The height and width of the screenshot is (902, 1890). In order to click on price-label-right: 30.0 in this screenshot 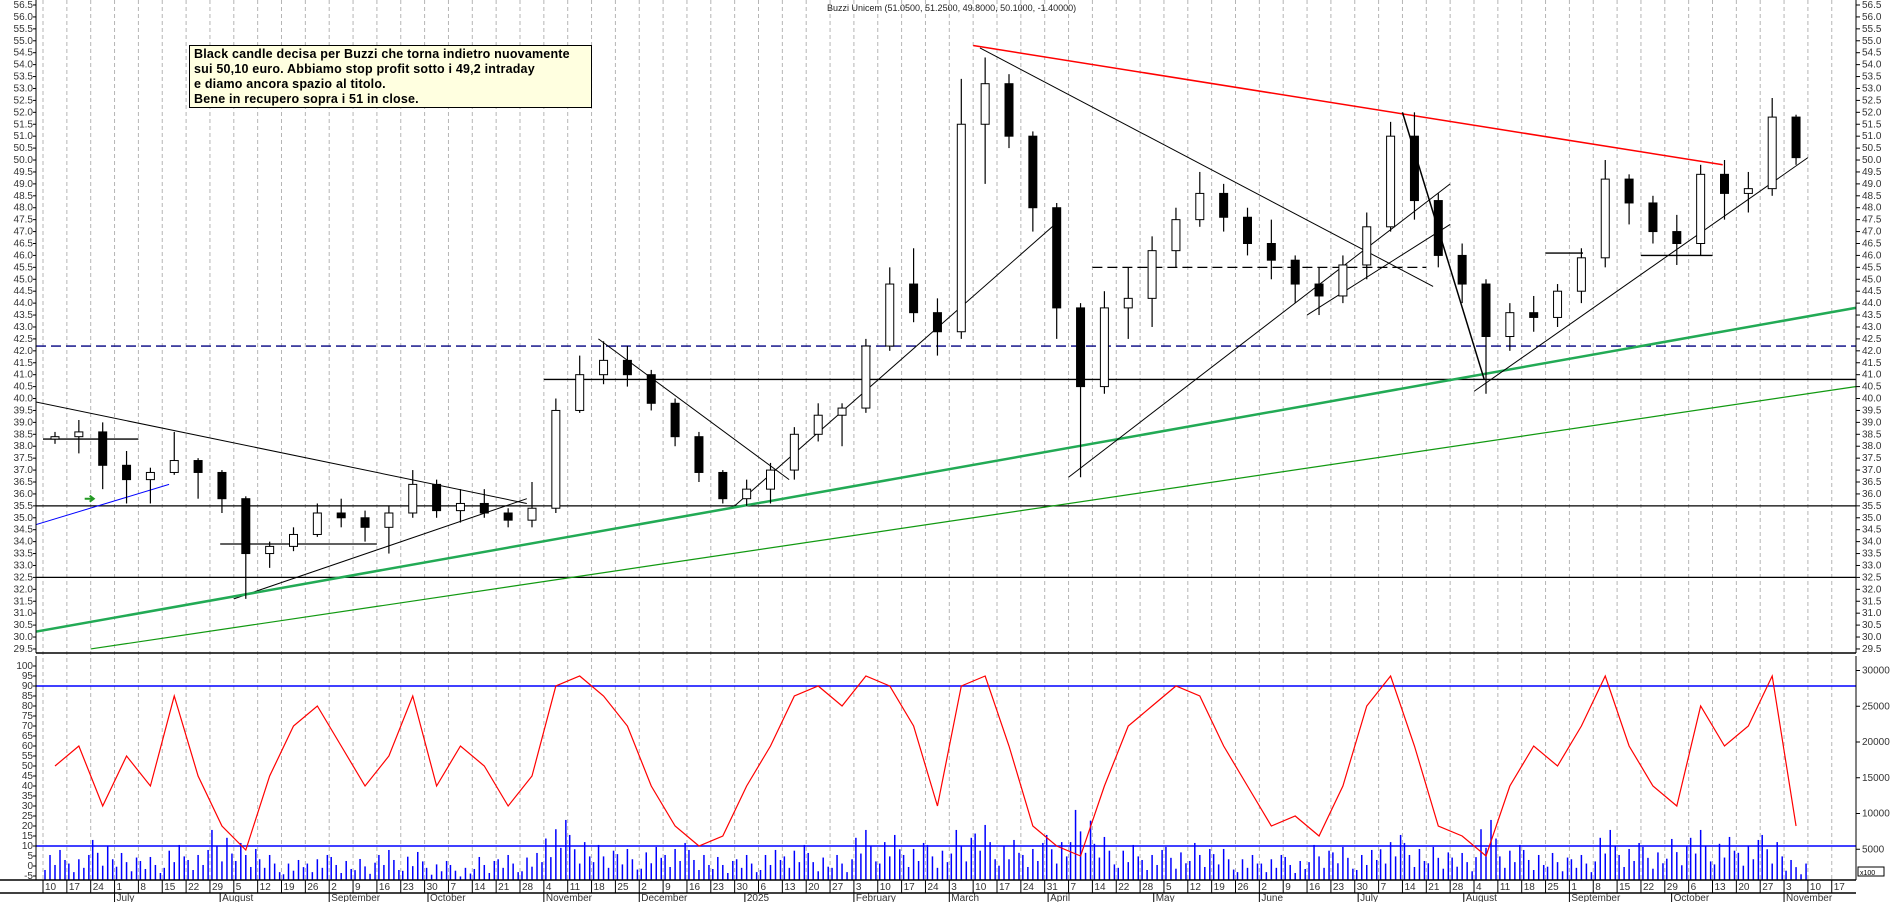, I will do `click(1872, 637)`.